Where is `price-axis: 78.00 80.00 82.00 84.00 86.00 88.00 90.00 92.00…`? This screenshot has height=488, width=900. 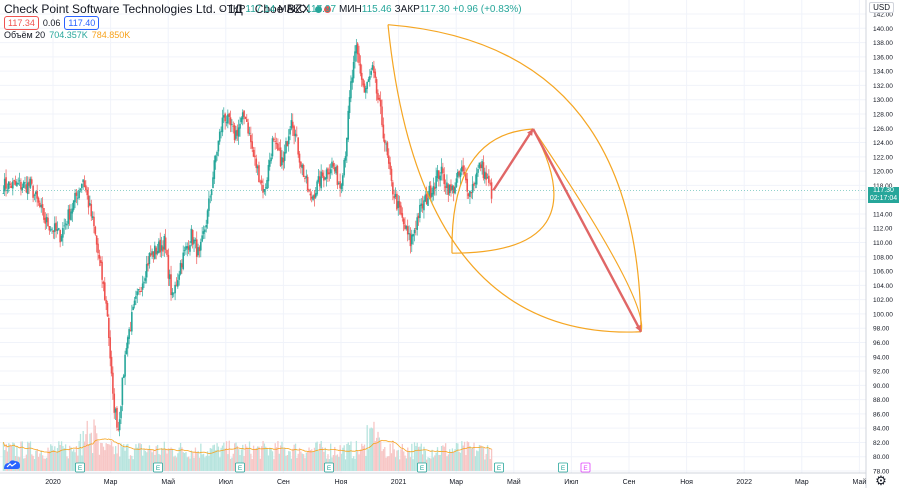
price-axis: 78.00 80.00 82.00 84.00 86.00 88.00 90.00 92.00… is located at coordinates (882, 244).